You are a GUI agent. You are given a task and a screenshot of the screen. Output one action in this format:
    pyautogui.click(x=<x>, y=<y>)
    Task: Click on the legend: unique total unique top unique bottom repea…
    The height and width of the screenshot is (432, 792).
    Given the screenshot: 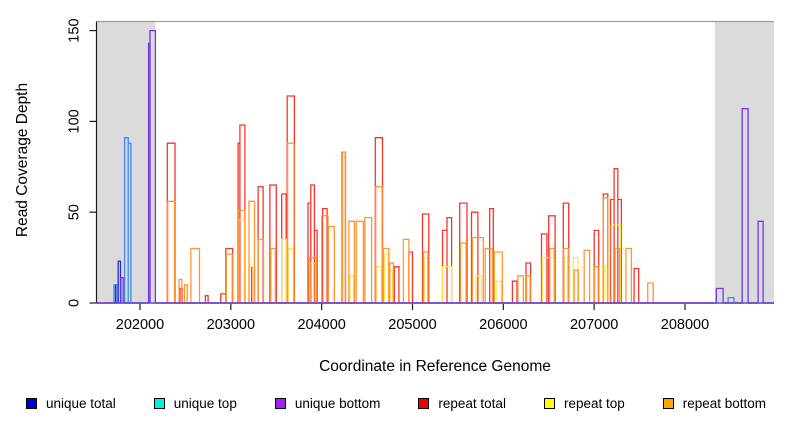 What is the action you would take?
    pyautogui.click(x=396, y=403)
    